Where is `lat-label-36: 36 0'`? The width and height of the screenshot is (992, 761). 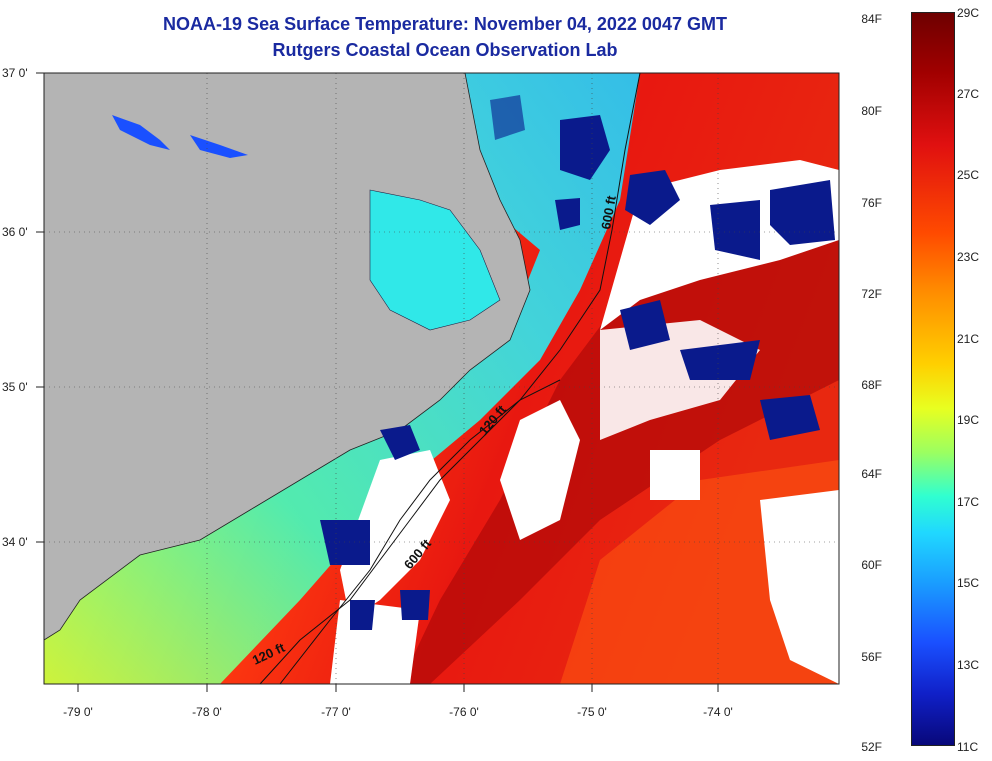
lat-label-36: 36 0' is located at coordinates (15, 232).